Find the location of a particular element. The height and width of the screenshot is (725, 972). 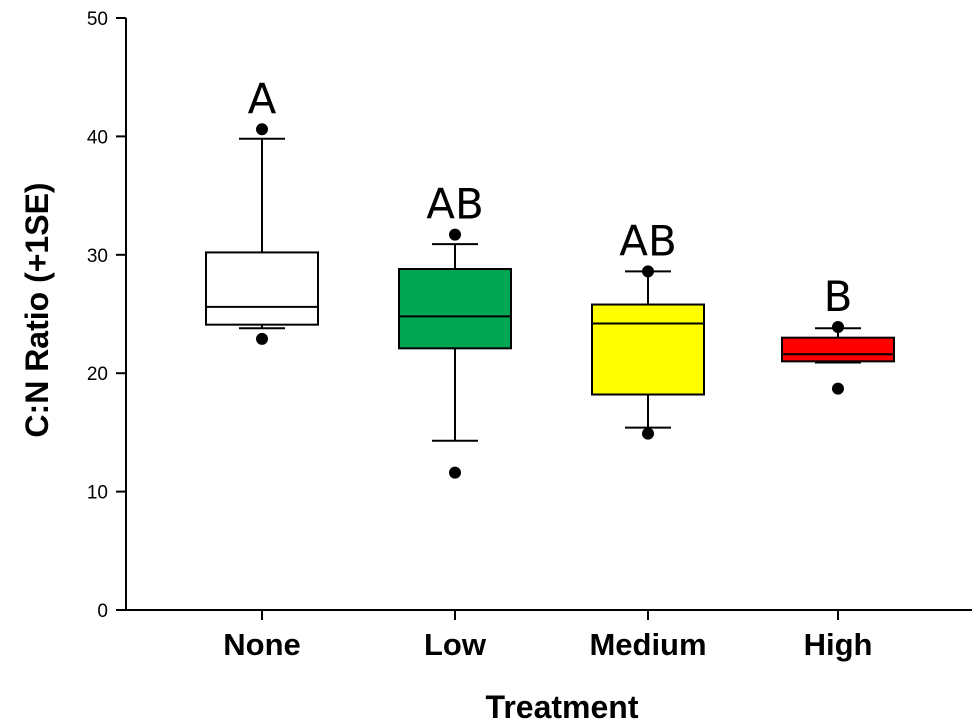

y-tick-label: 30 is located at coordinates (97, 256).